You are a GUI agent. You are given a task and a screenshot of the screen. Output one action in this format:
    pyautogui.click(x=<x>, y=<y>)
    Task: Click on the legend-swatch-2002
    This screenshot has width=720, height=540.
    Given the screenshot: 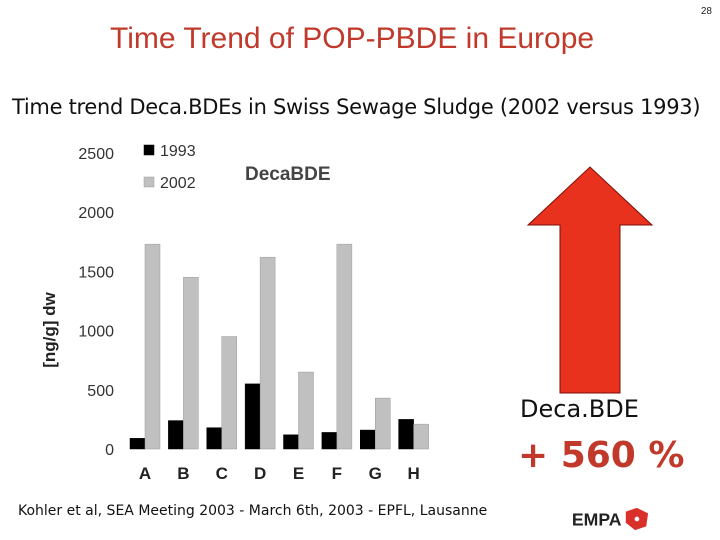 What is the action you would take?
    pyautogui.click(x=149, y=182)
    